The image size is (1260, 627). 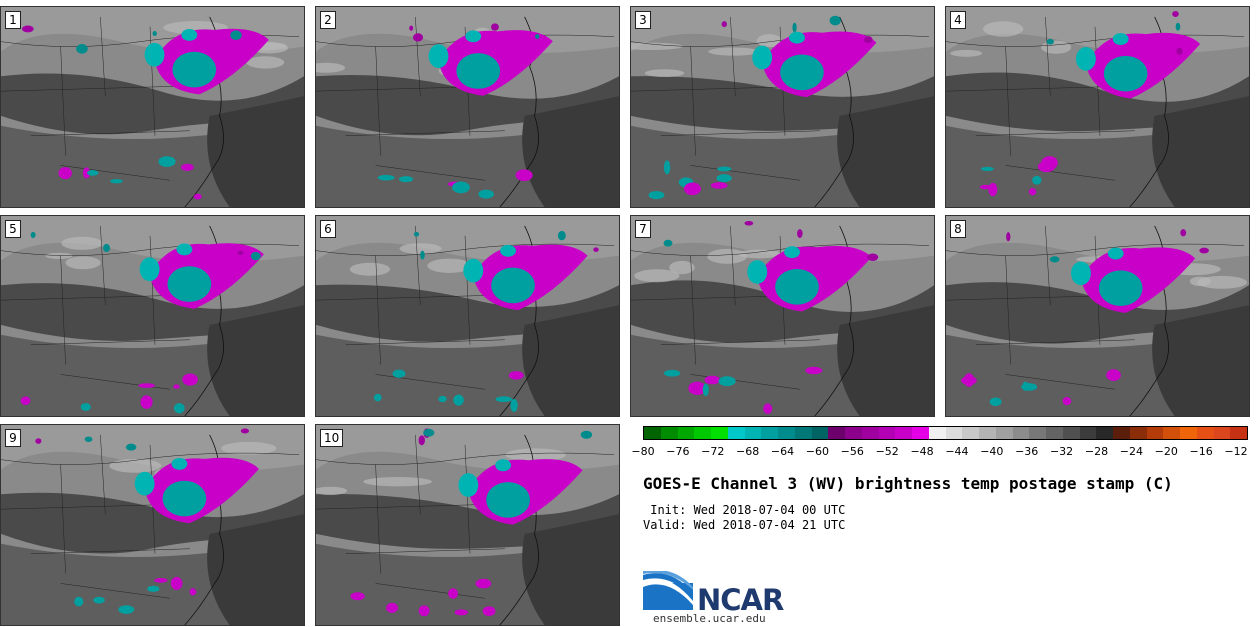 I want to click on map-panel-4: 4, so click(x=1097, y=107).